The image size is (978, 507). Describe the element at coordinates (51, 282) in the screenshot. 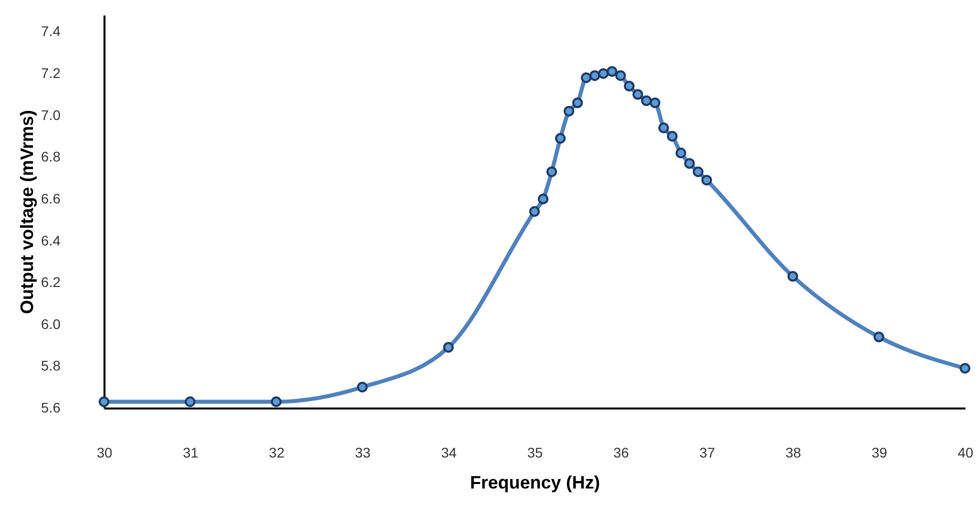

I see `y-tick-label: 6.2` at that location.